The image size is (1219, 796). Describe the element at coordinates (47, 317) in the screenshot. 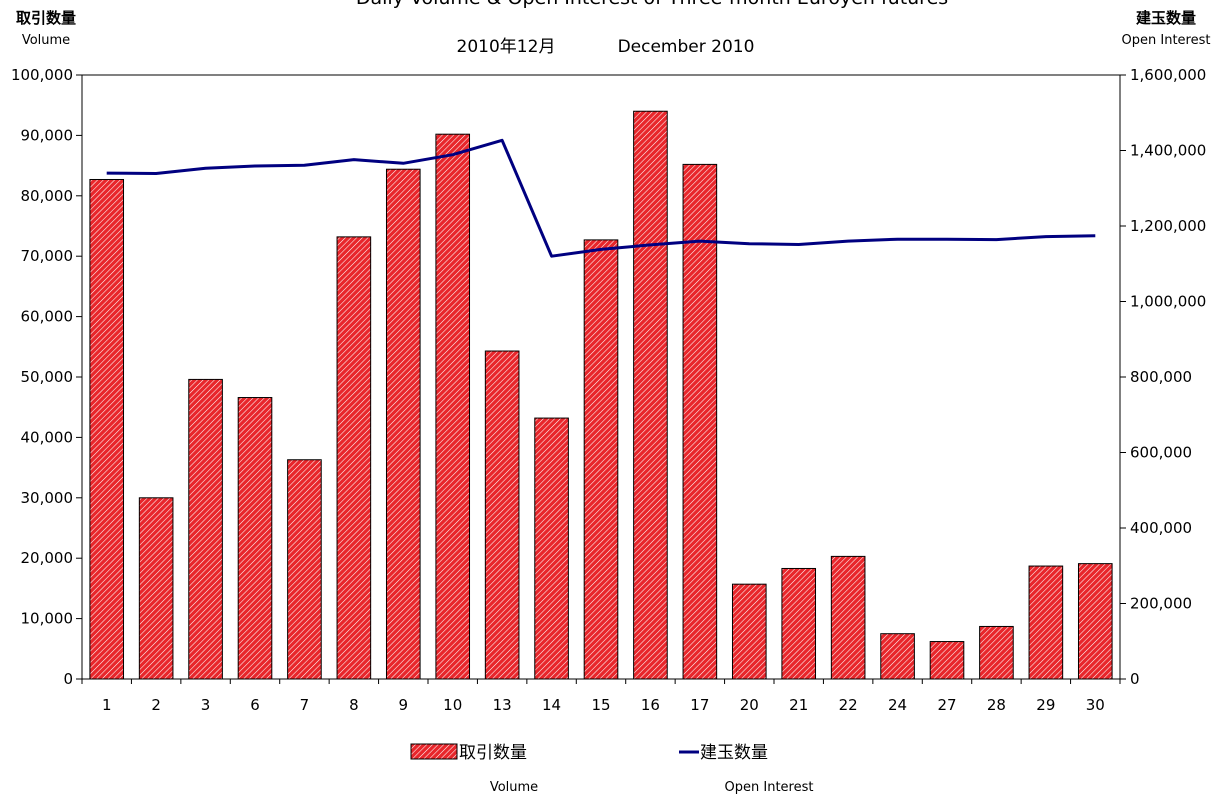

I see `left-tick-label: 60,000` at that location.